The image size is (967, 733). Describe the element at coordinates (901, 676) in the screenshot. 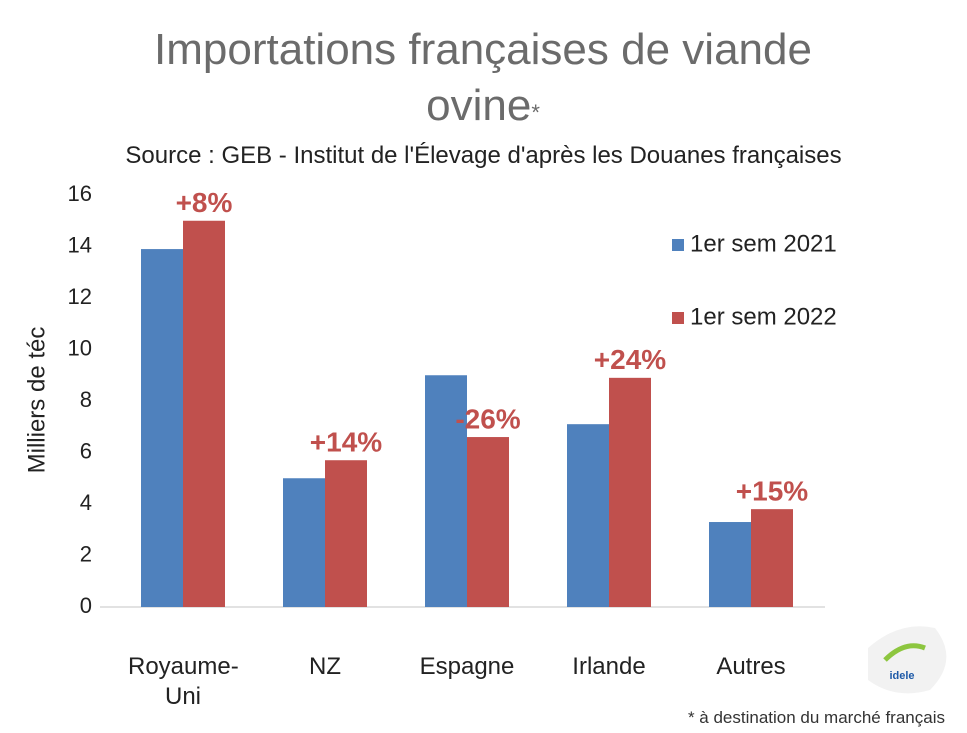

I see `logo-text: idele` at that location.